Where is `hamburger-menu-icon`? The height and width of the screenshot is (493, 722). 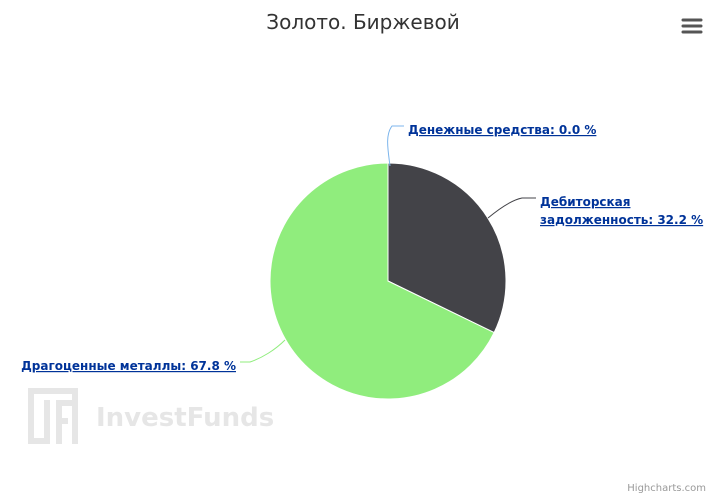
hamburger-menu-icon is located at coordinates (692, 26).